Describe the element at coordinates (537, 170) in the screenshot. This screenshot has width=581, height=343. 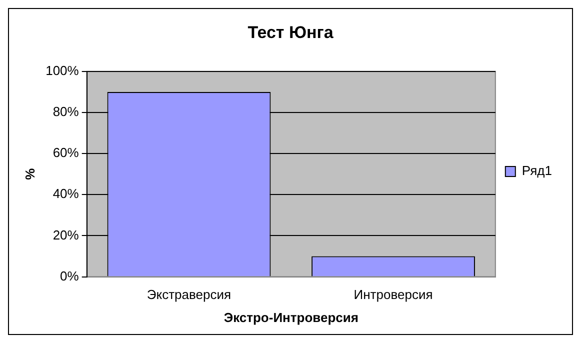
I see `legend-label: Ряд1` at that location.